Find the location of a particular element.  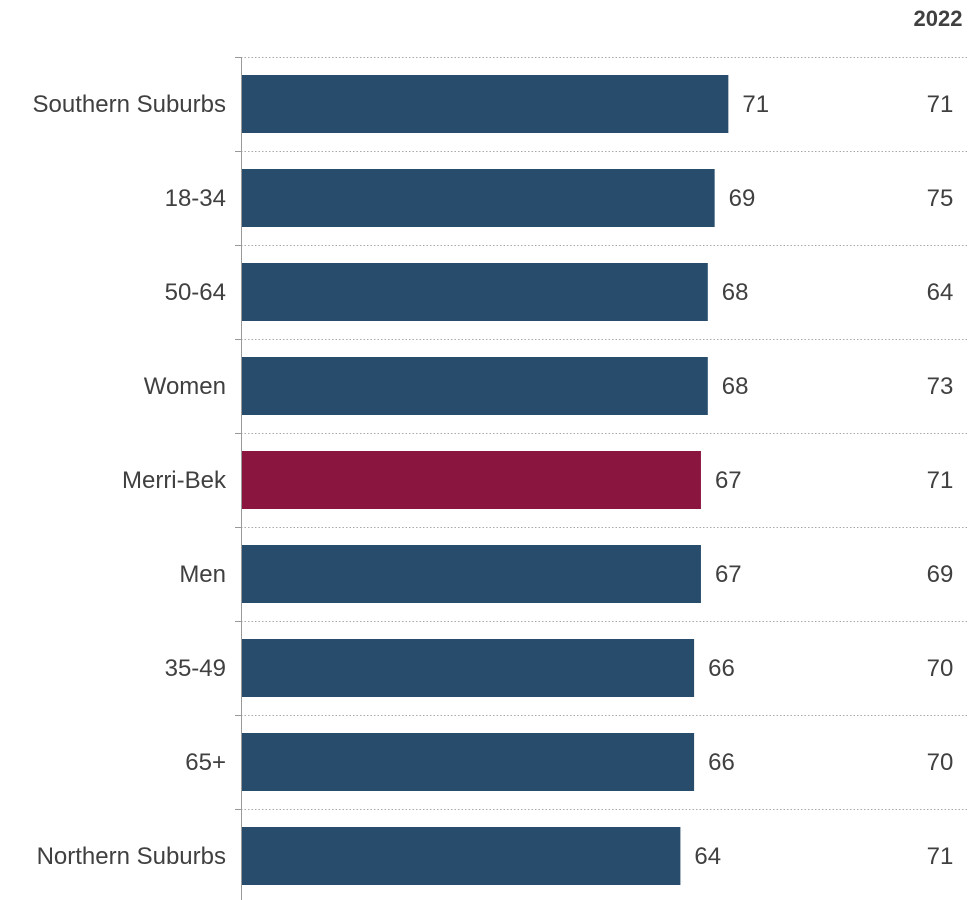

category-label: 65+ is located at coordinates (205, 762).